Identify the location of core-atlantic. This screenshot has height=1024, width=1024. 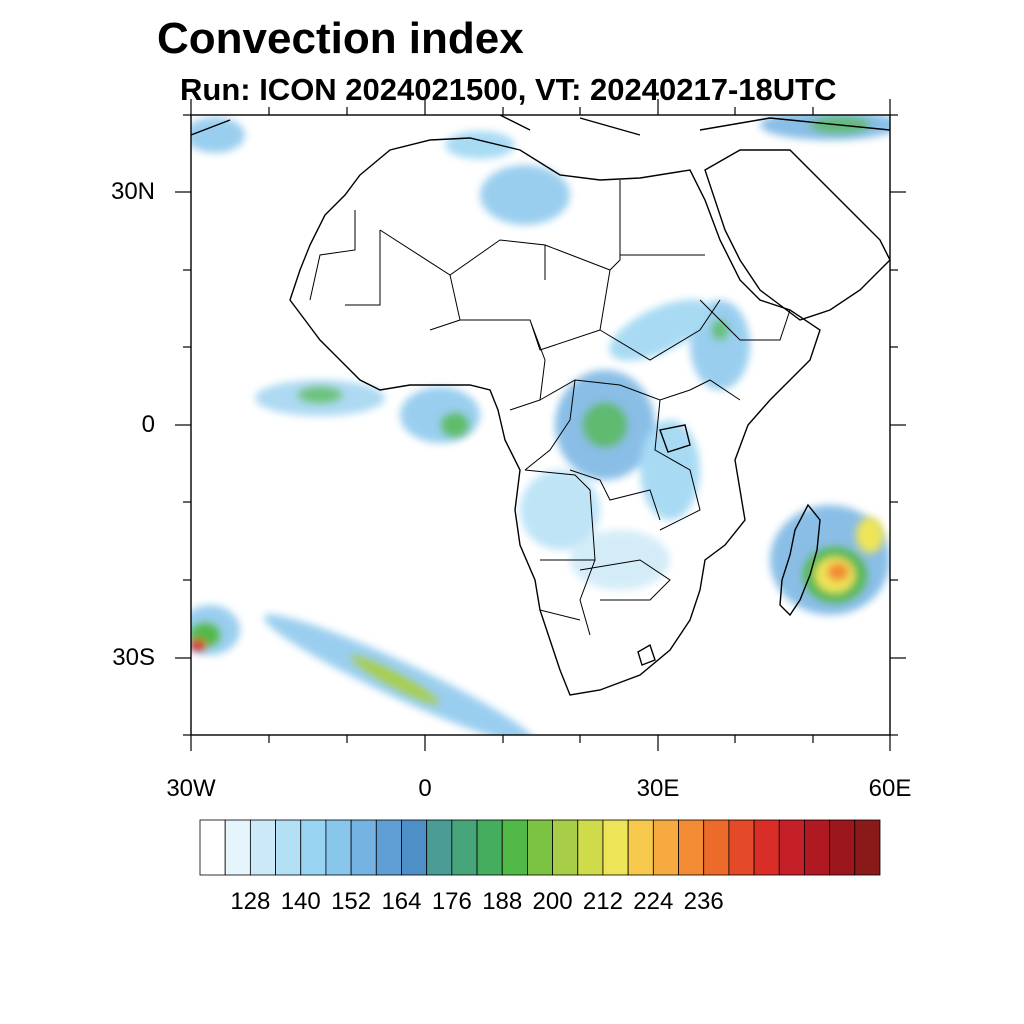
(320, 395).